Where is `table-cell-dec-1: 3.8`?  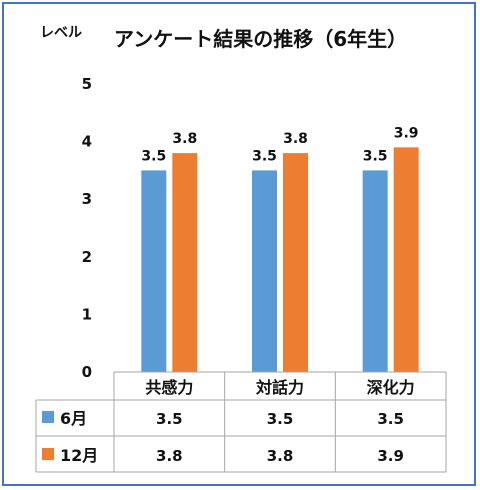 table-cell-dec-1: 3.8 is located at coordinates (280, 456).